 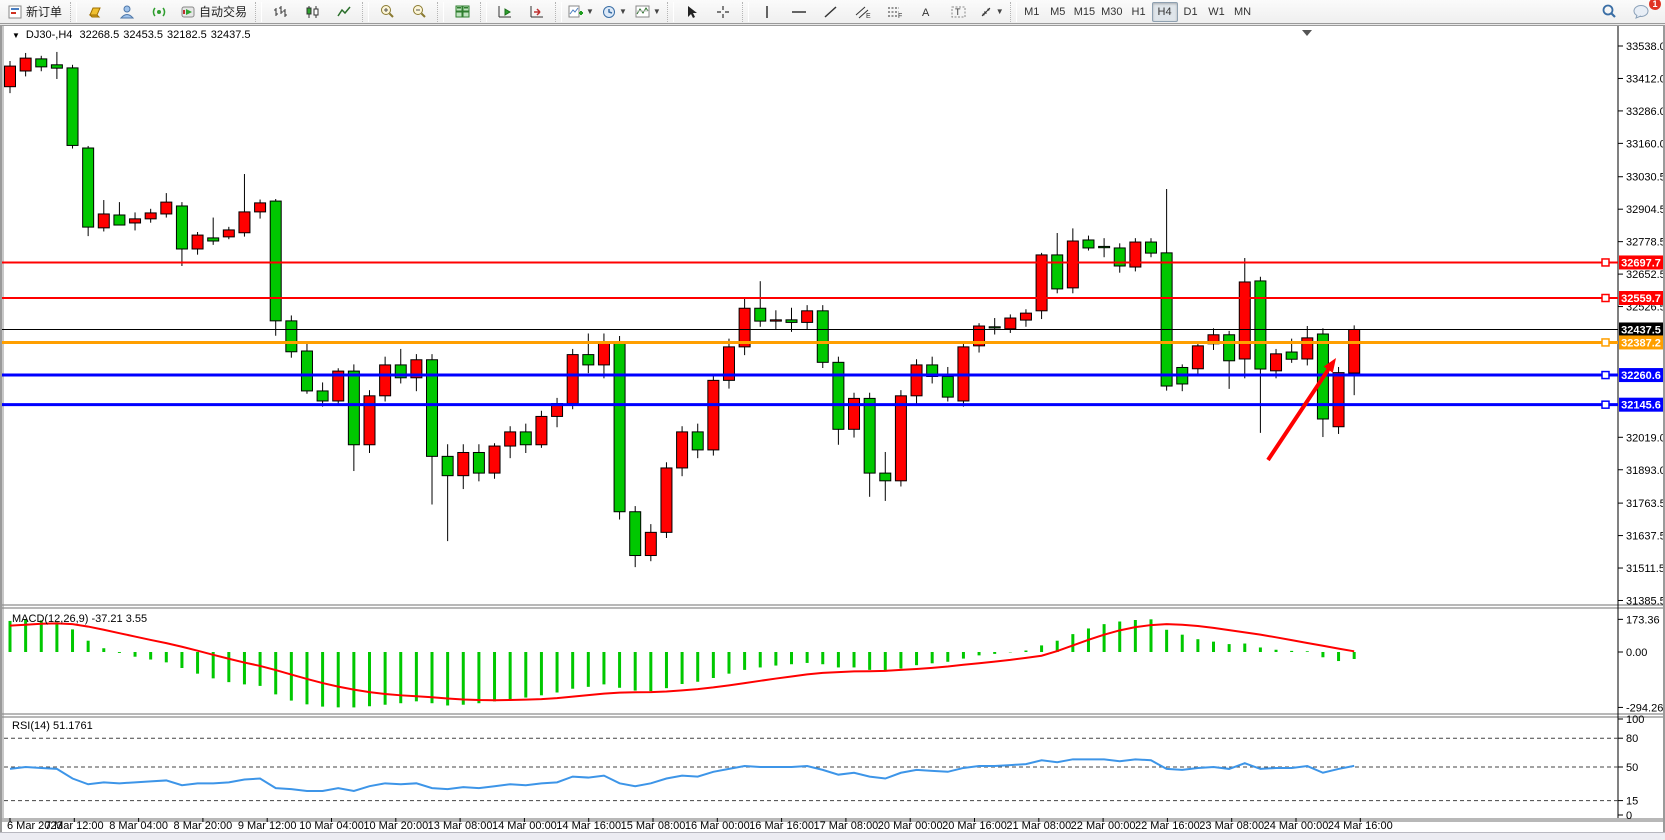 I want to click on timeframe-h4-button: H4, so click(x=1164, y=11).